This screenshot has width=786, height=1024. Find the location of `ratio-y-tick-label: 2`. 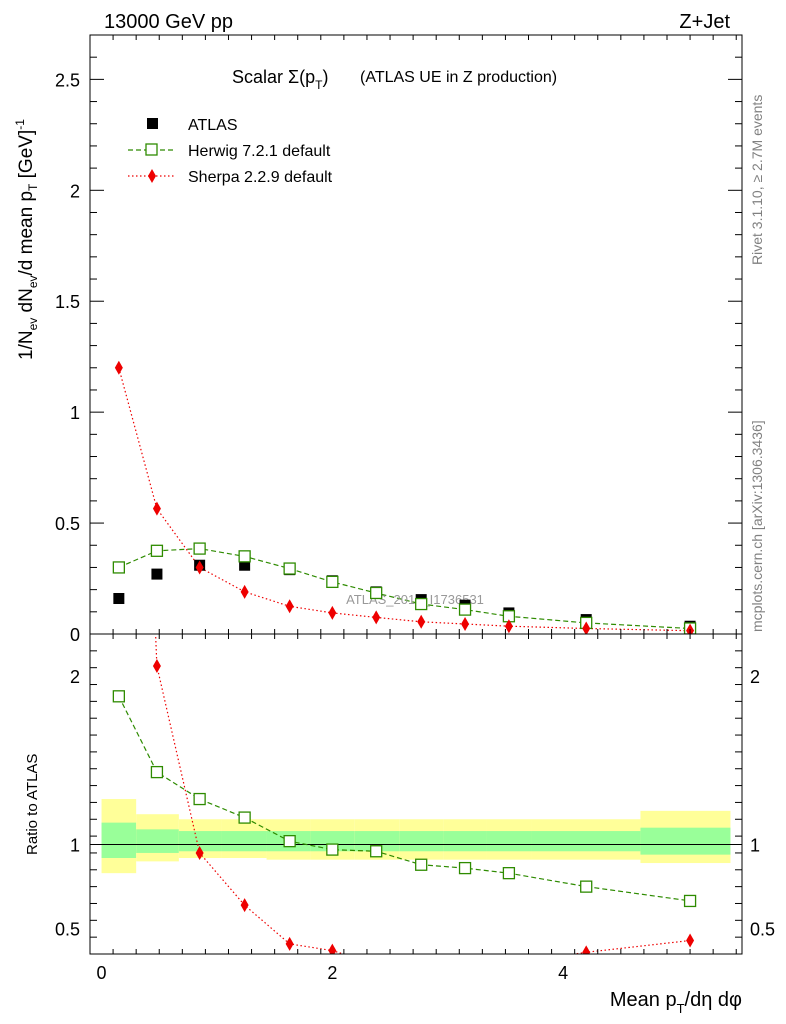

ratio-y-tick-label: 2 is located at coordinates (75, 677).